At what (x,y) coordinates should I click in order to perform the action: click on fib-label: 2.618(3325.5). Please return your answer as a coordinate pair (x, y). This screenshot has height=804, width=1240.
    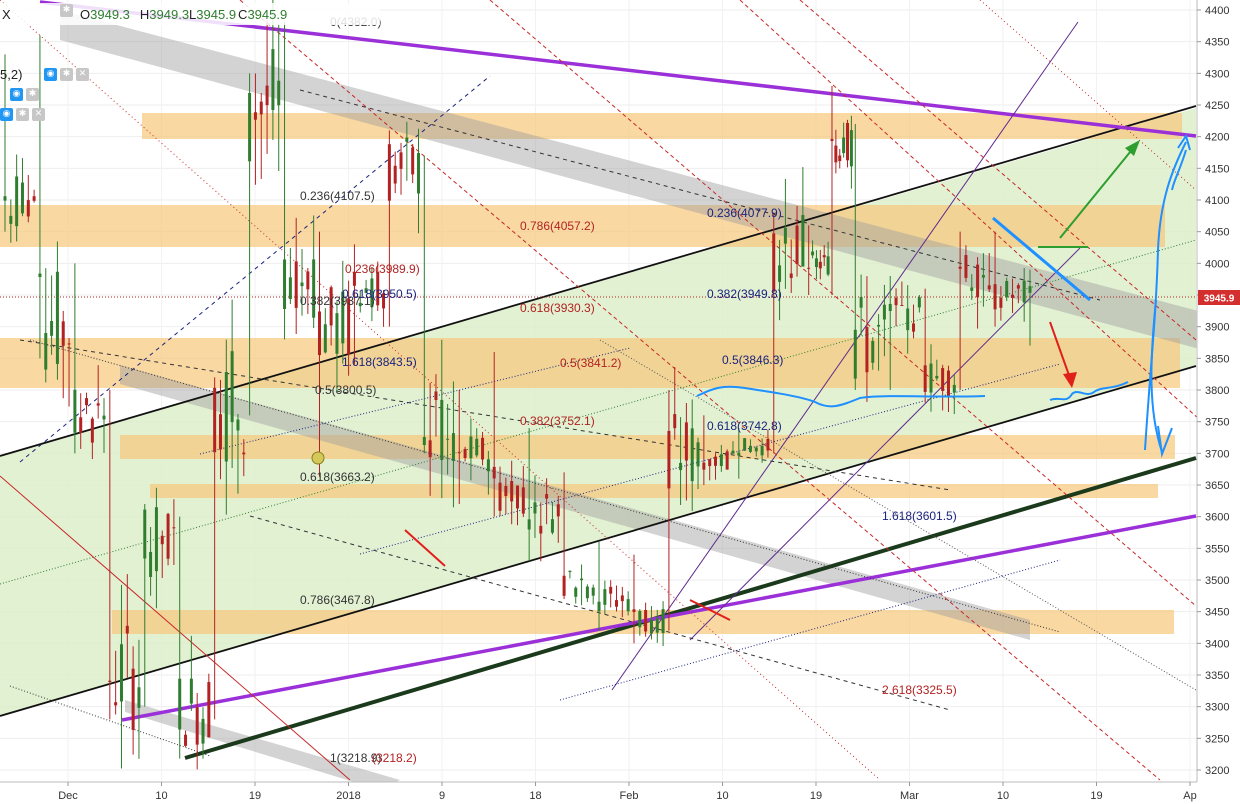
    Looking at the image, I should click on (919, 690).